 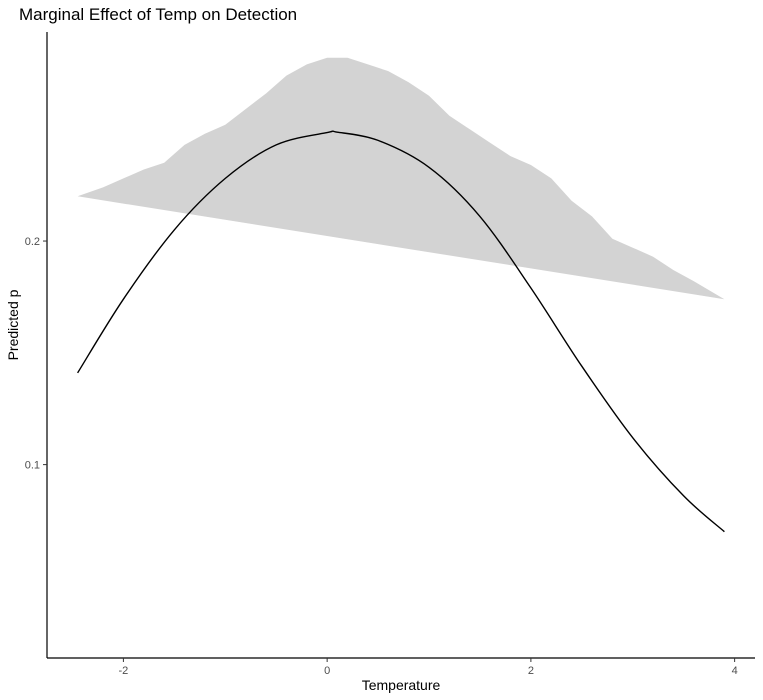 I want to click on x-tick-label: 2, so click(x=531, y=671).